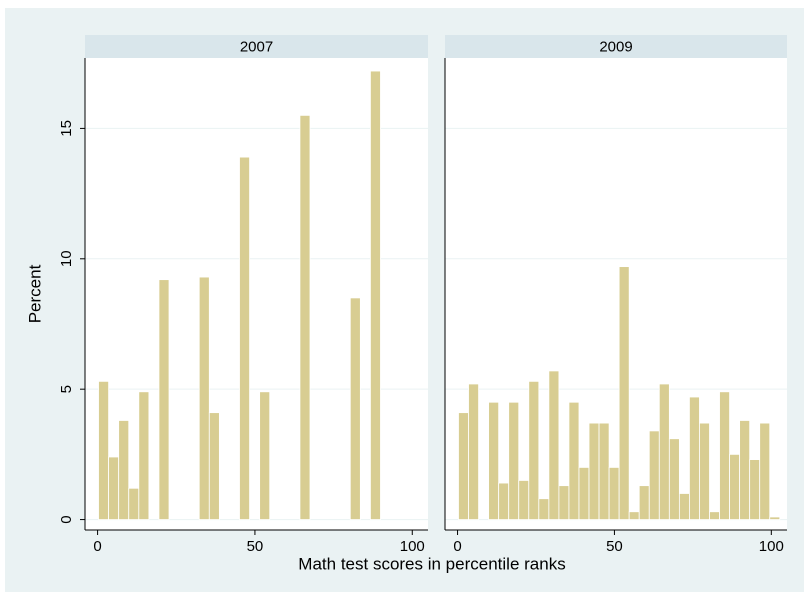 This screenshot has width=809, height=602. What do you see at coordinates (66, 258) in the screenshot?
I see `y-tick-label: 10` at bounding box center [66, 258].